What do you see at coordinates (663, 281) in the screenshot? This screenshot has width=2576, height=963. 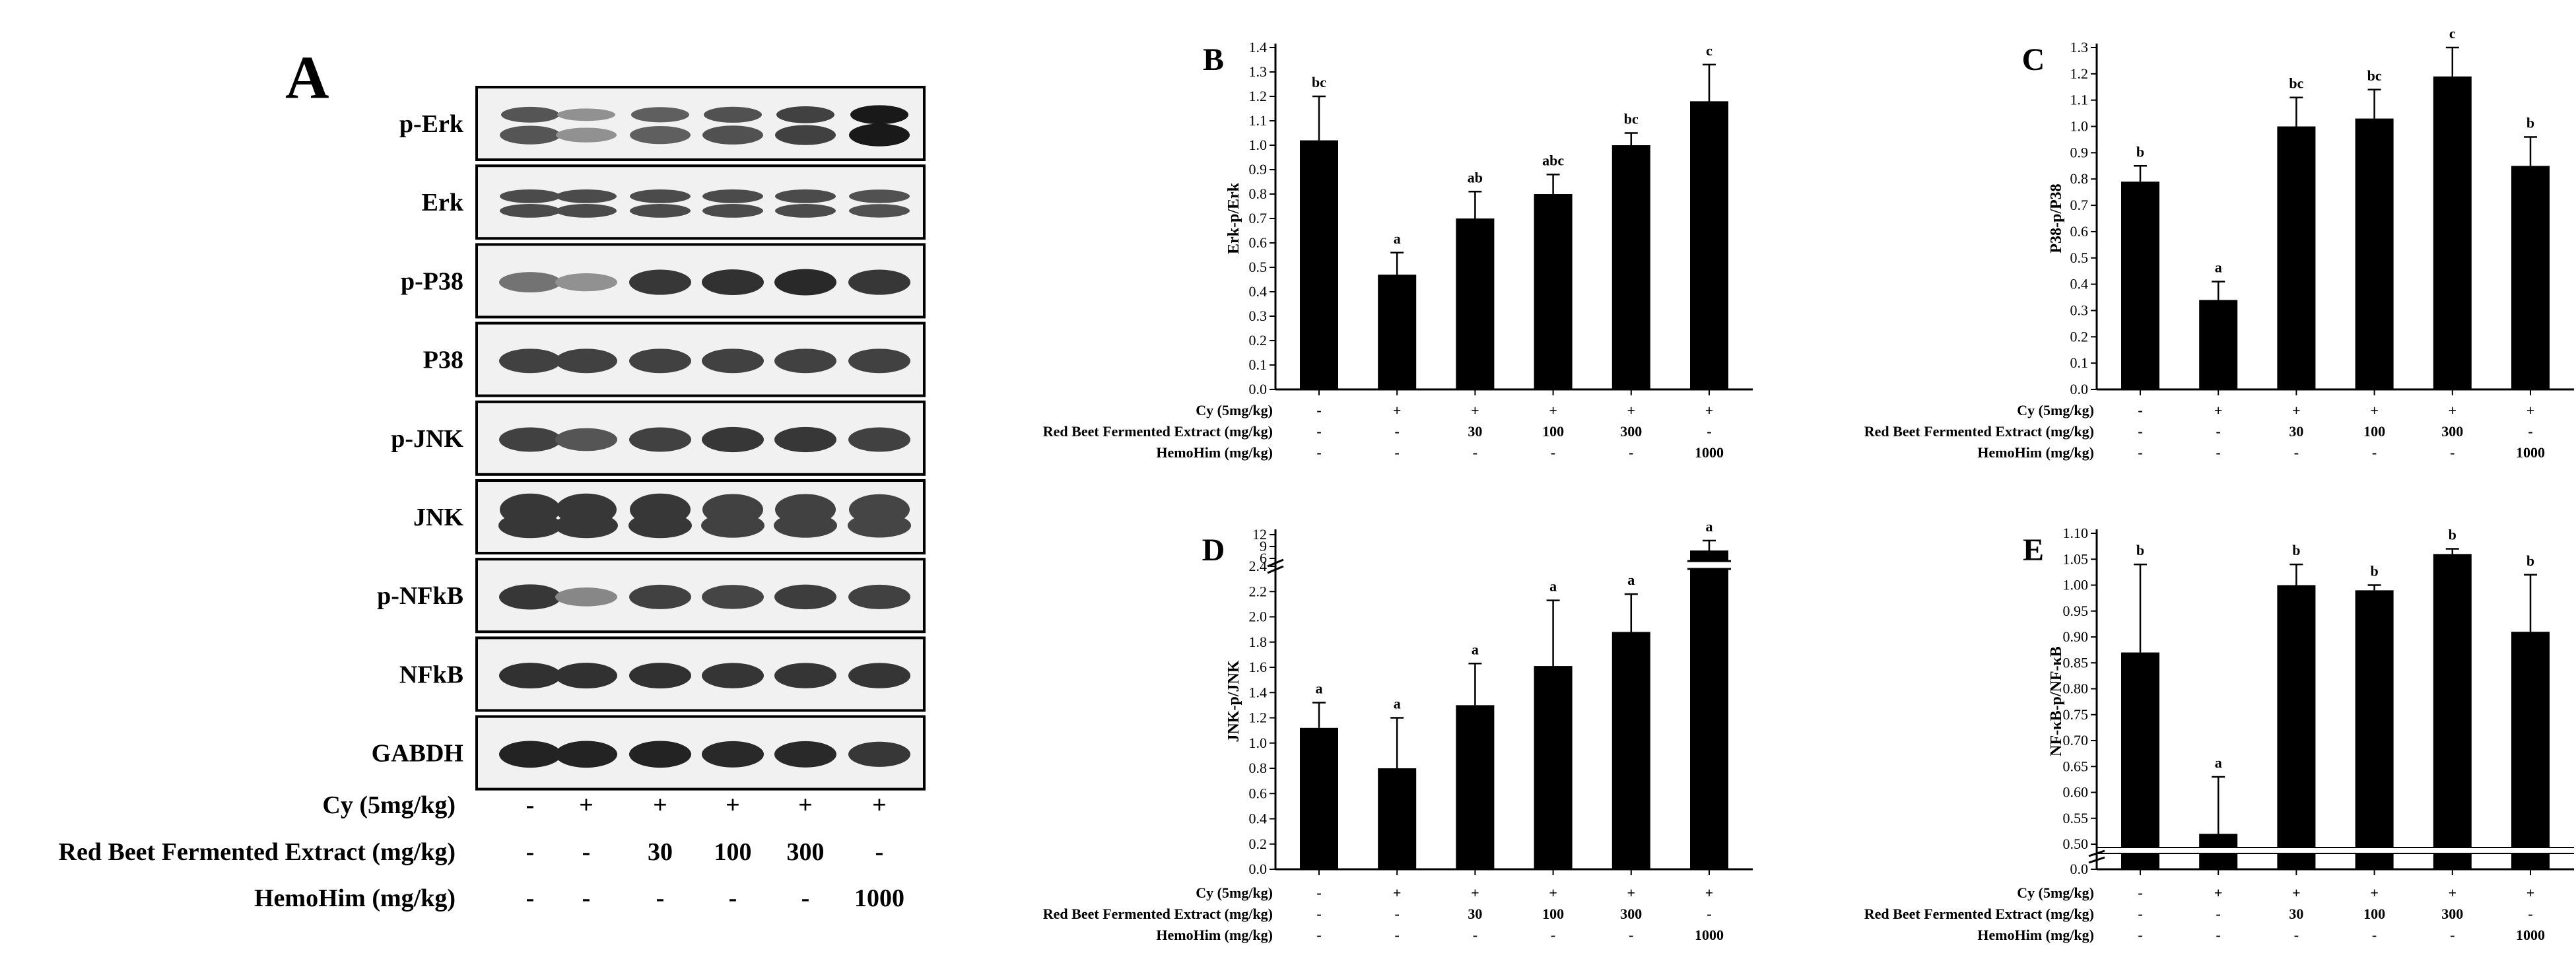 I see `blot-row-p-p38: p-P38` at bounding box center [663, 281].